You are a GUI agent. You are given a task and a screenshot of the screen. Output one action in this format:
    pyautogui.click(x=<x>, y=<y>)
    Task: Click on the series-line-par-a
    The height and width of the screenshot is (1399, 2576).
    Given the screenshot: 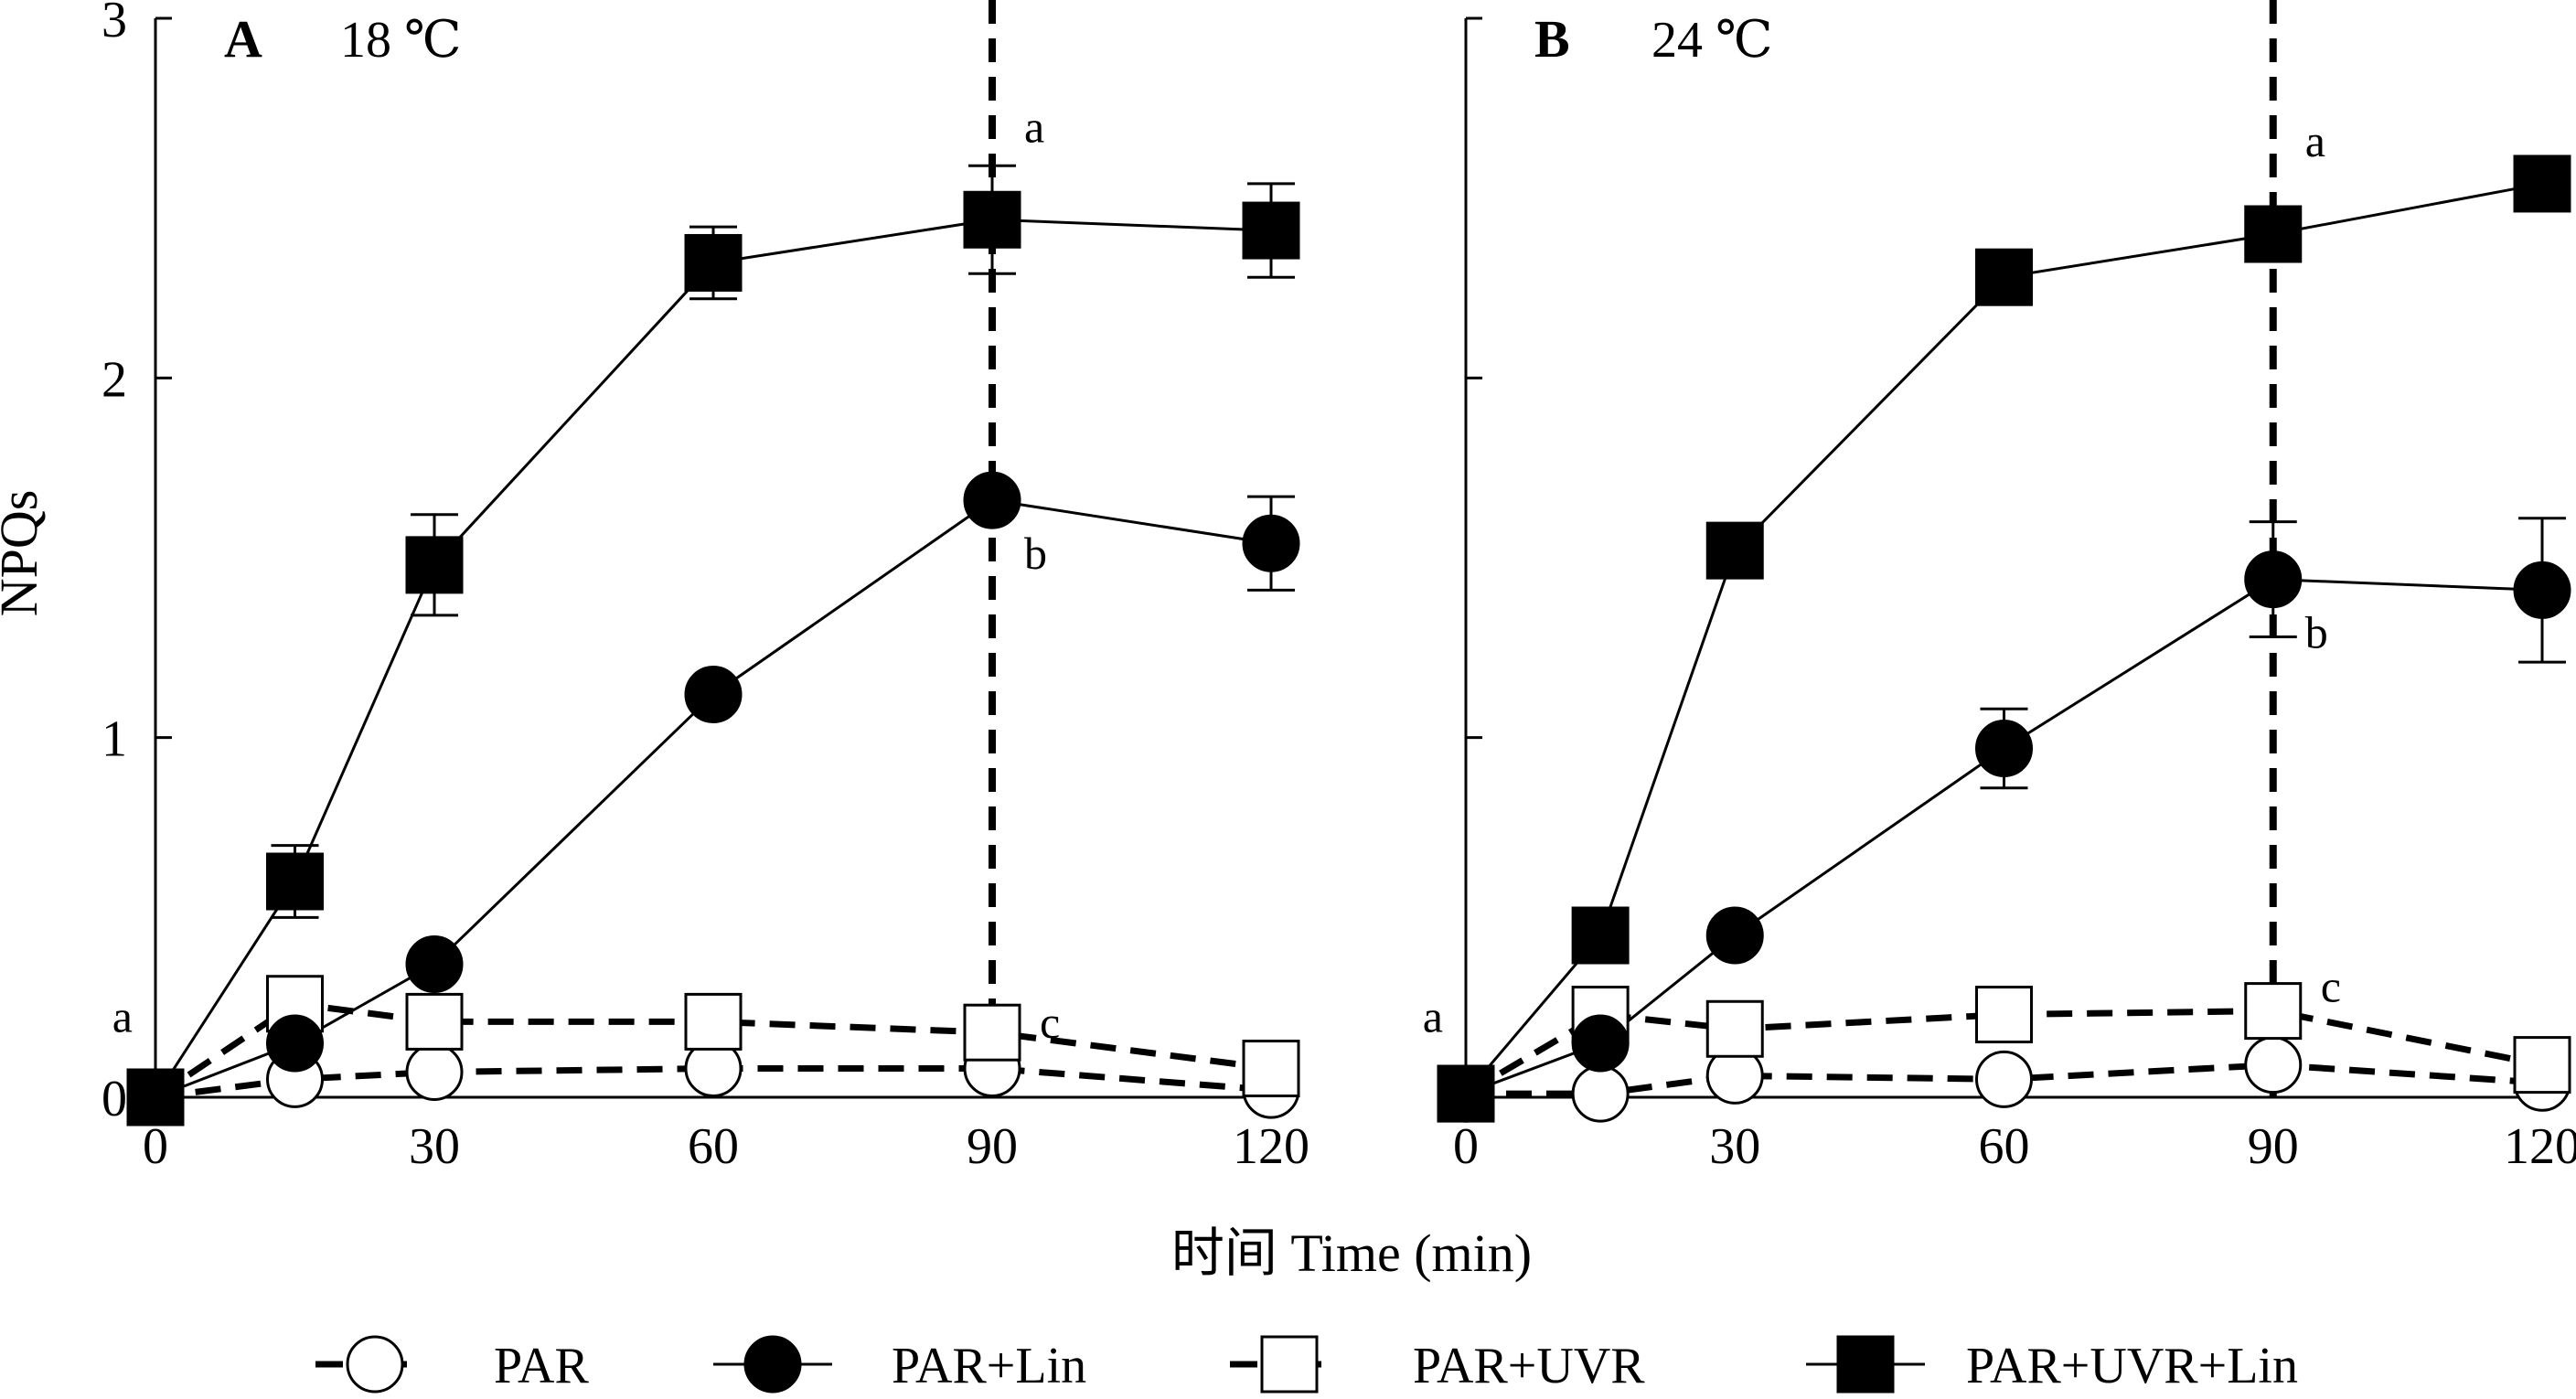 What is the action you would take?
    pyautogui.click(x=713, y=1083)
    